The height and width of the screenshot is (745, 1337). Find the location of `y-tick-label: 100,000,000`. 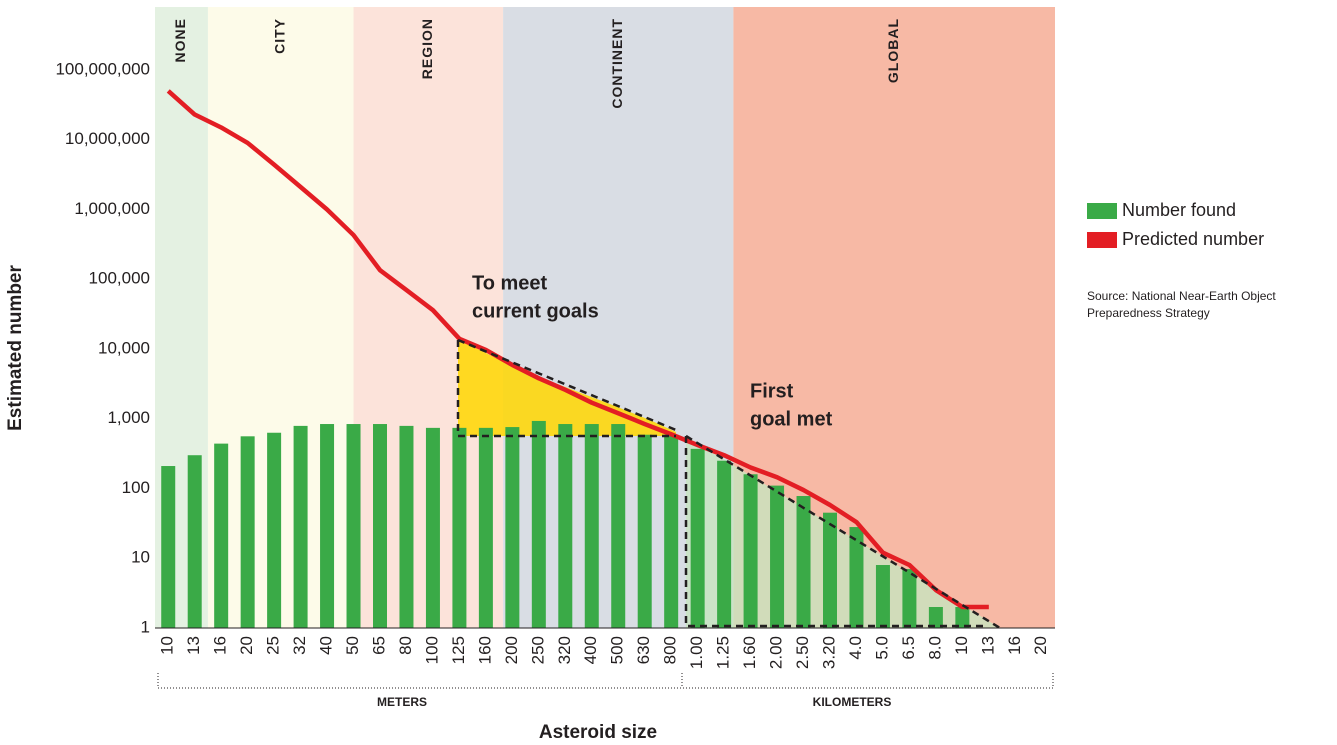

y-tick-label: 100,000,000 is located at coordinates (102, 68).